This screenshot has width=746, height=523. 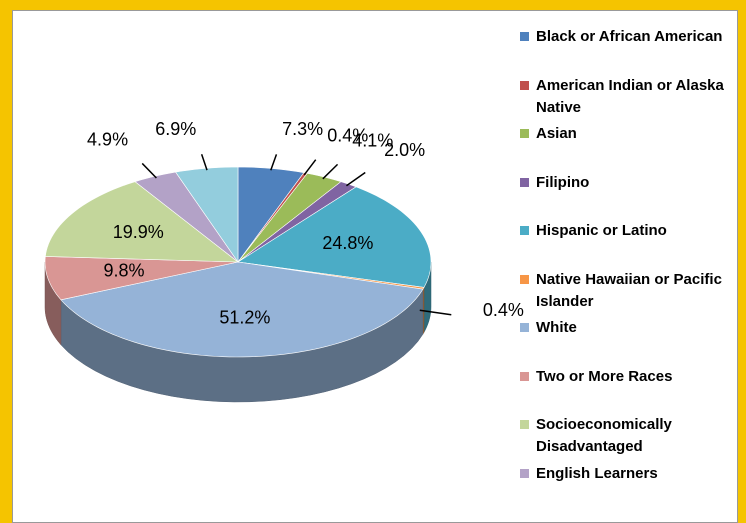 What do you see at coordinates (404, 150) in the screenshot?
I see `data-label: 2.0%` at bounding box center [404, 150].